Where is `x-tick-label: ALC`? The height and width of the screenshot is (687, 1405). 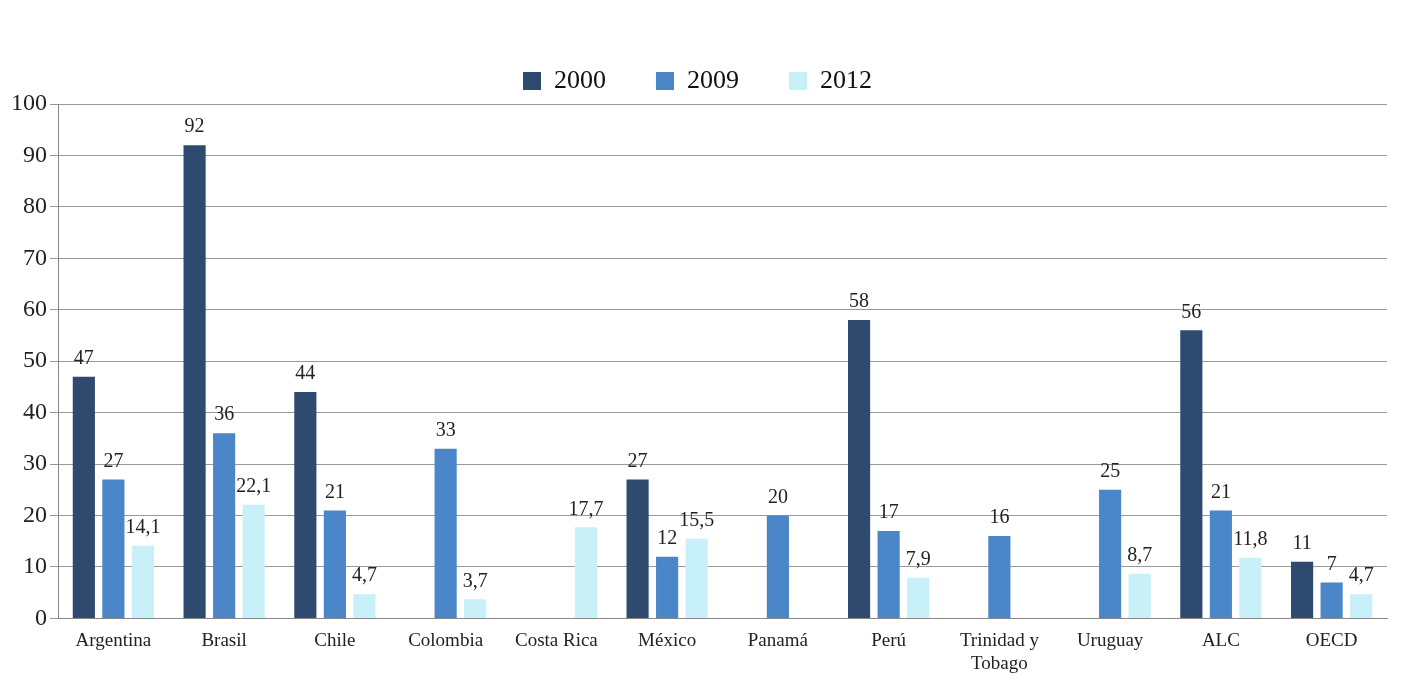 x-tick-label: ALC is located at coordinates (1220, 639).